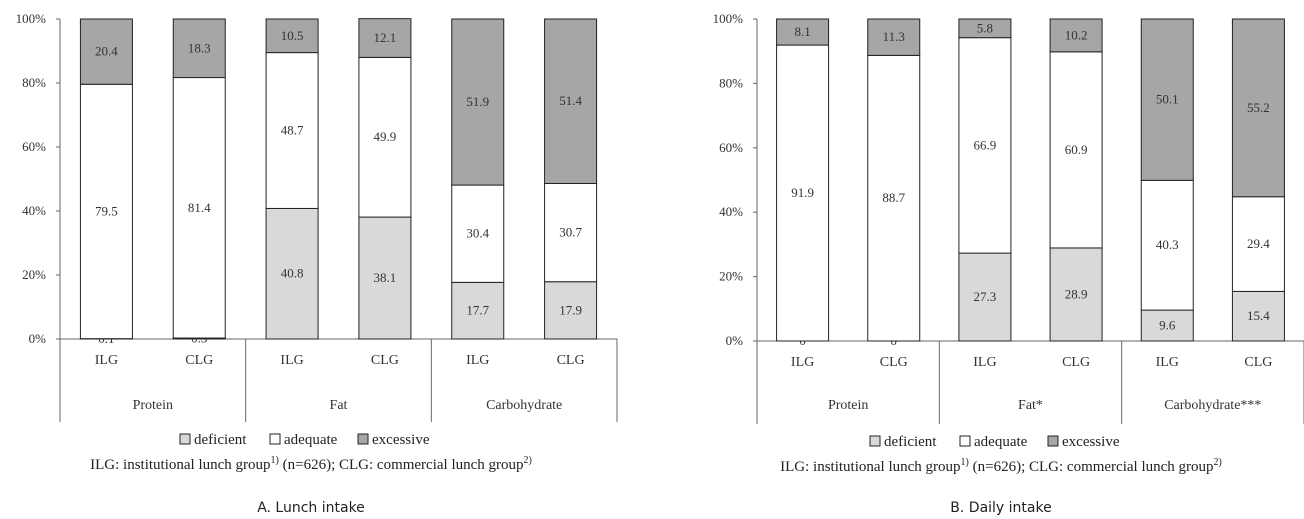 This screenshot has width=1304, height=519. I want to click on data-label: 8.1, so click(802, 31).